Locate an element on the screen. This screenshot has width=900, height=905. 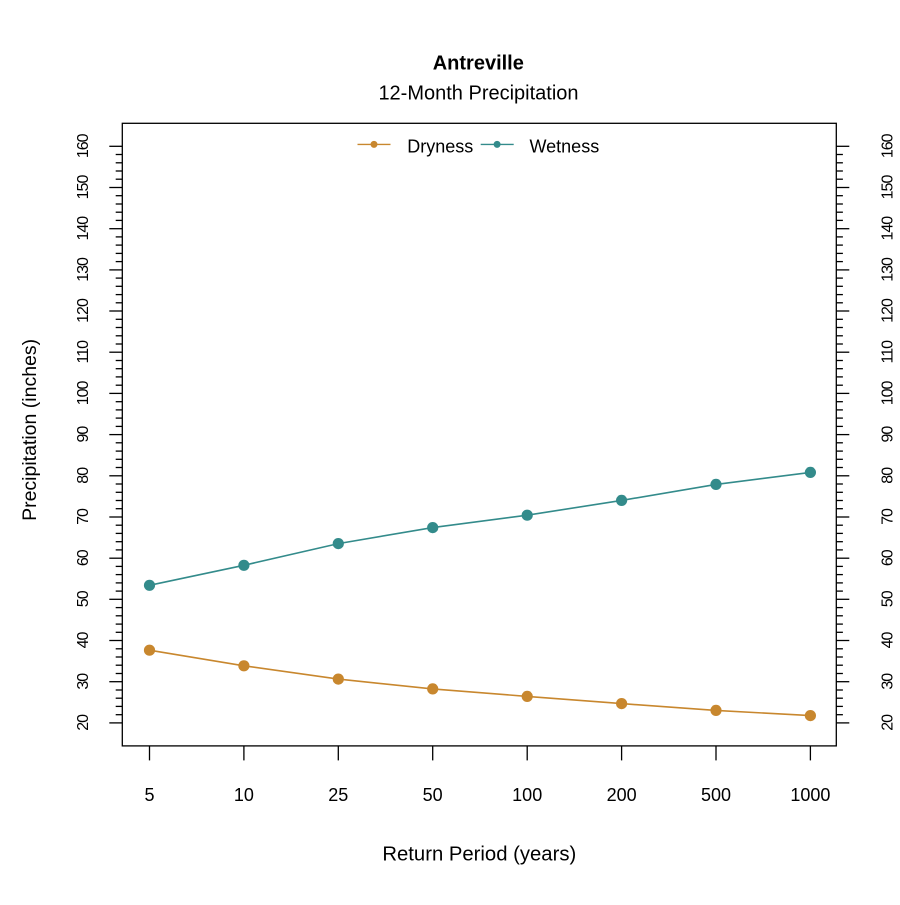
svg-text: Wetness is located at coordinates (565, 146).